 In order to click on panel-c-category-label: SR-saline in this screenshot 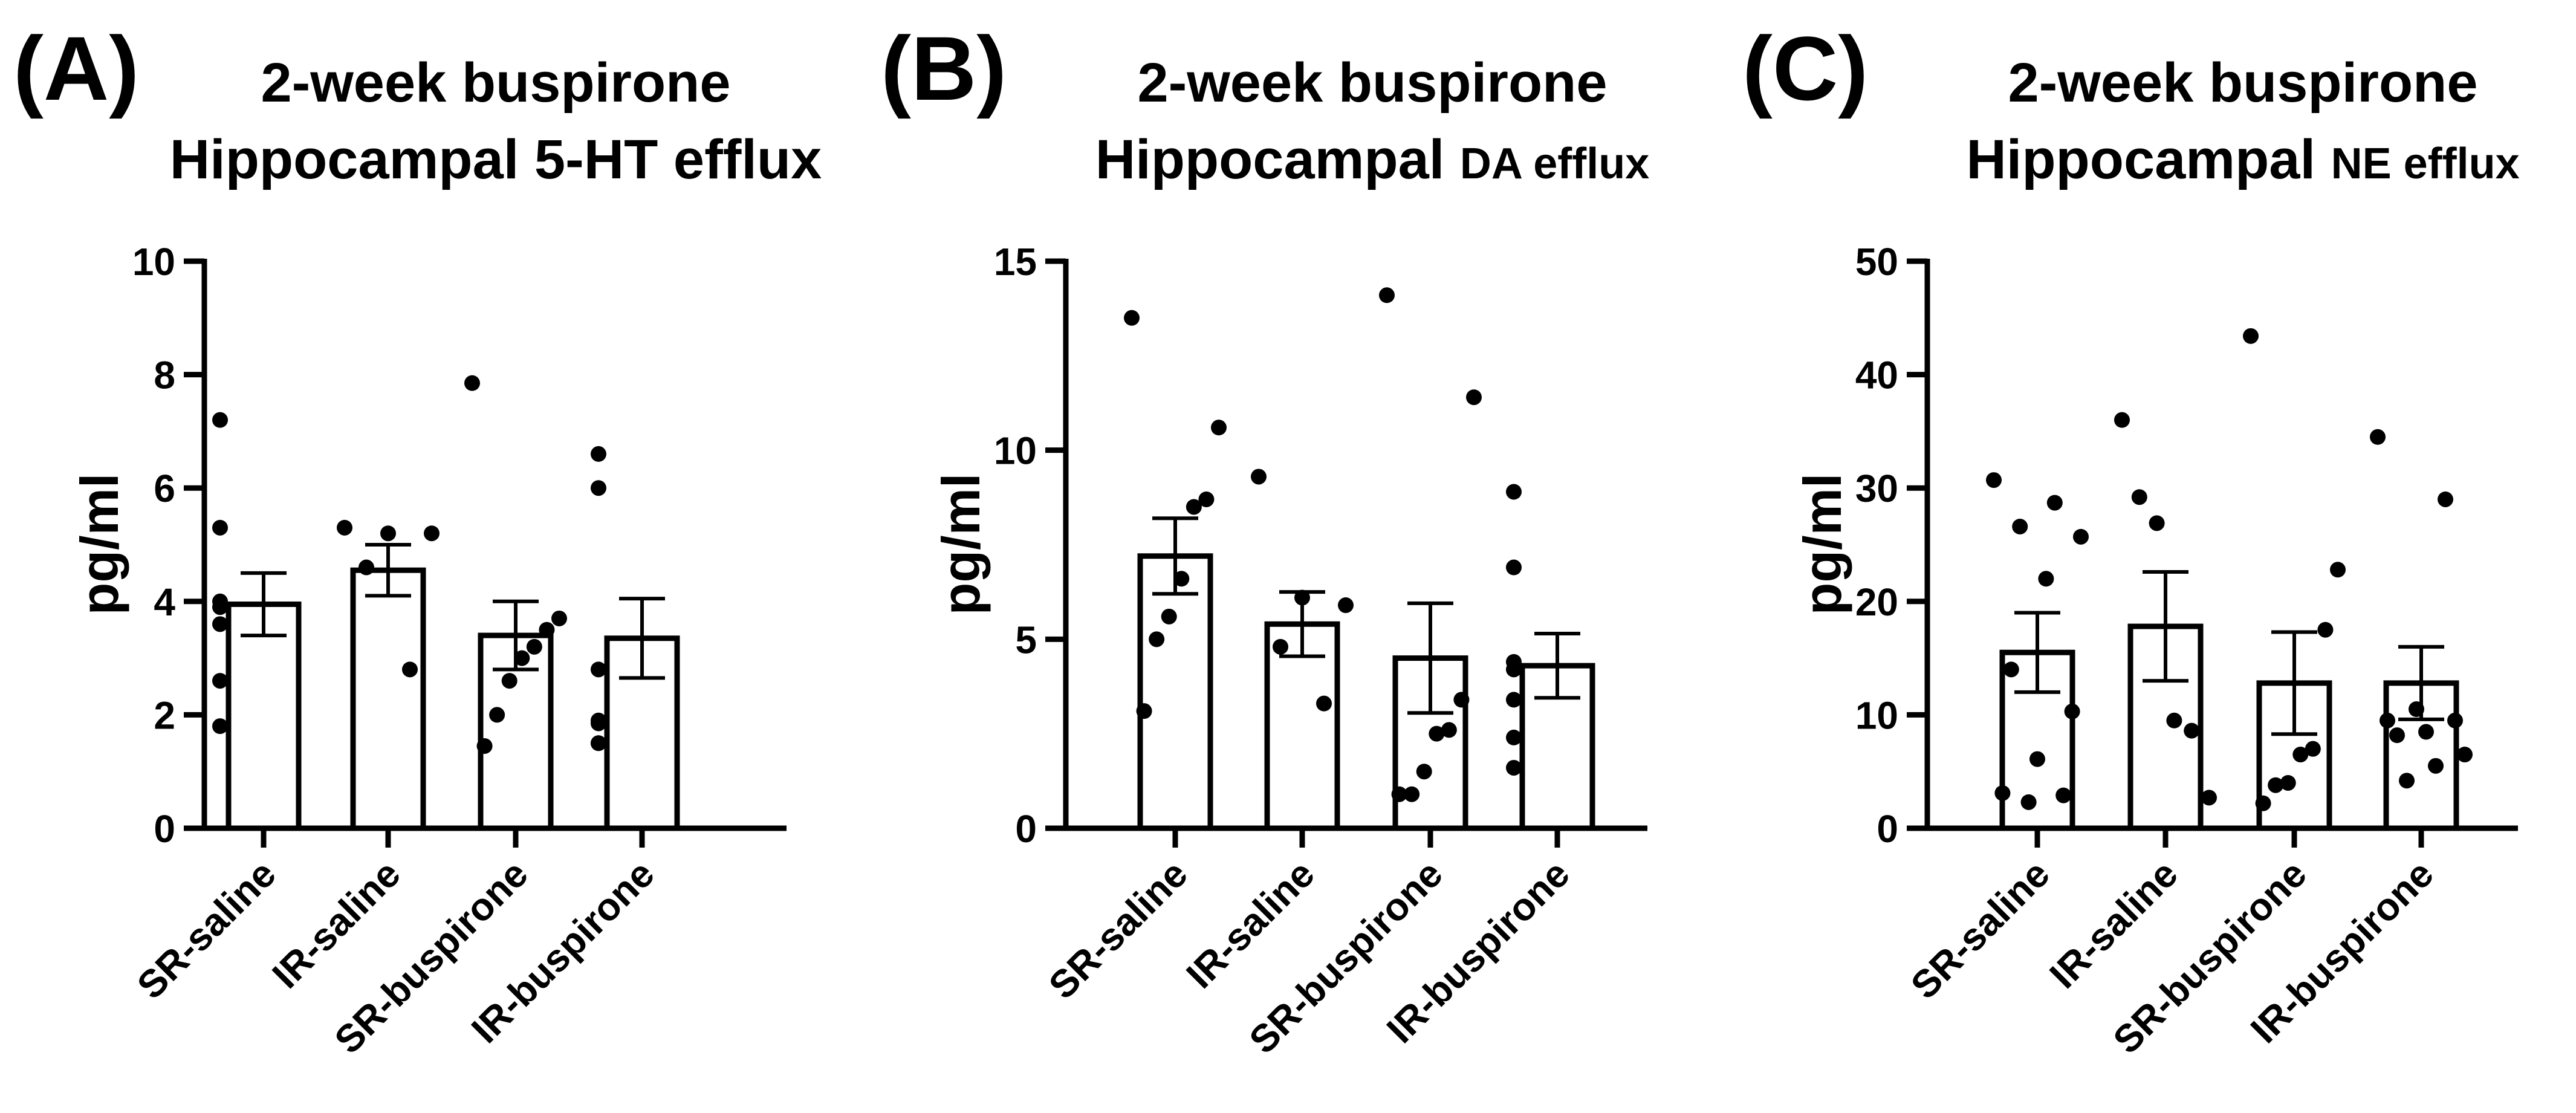, I will do `click(1981, 929)`.